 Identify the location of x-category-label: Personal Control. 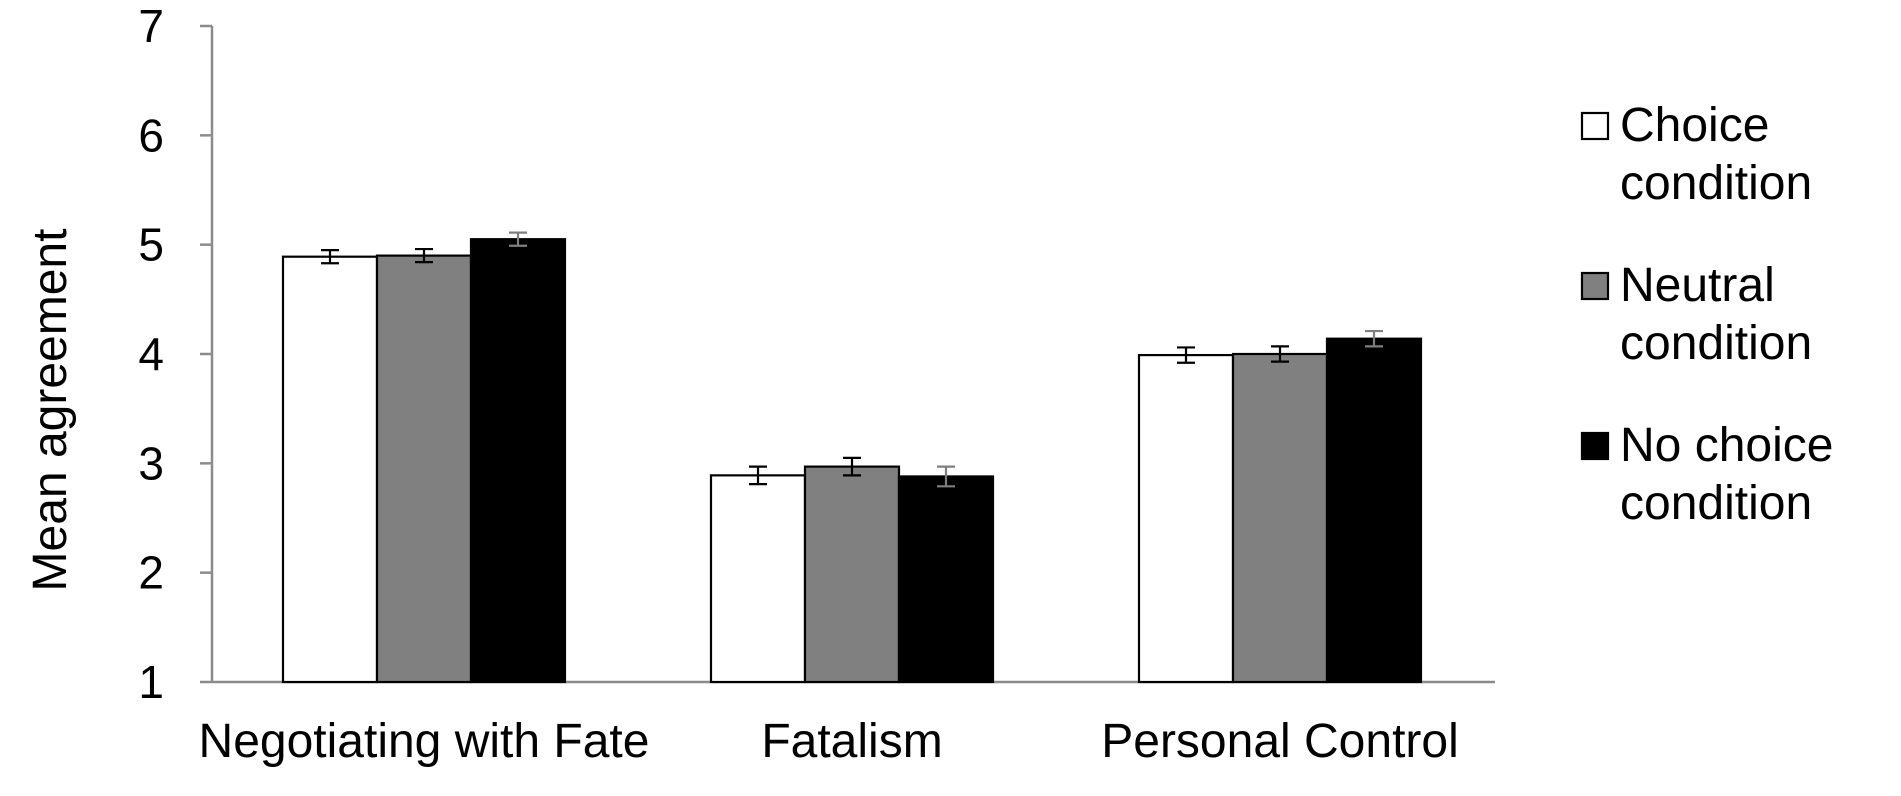
(1280, 741).